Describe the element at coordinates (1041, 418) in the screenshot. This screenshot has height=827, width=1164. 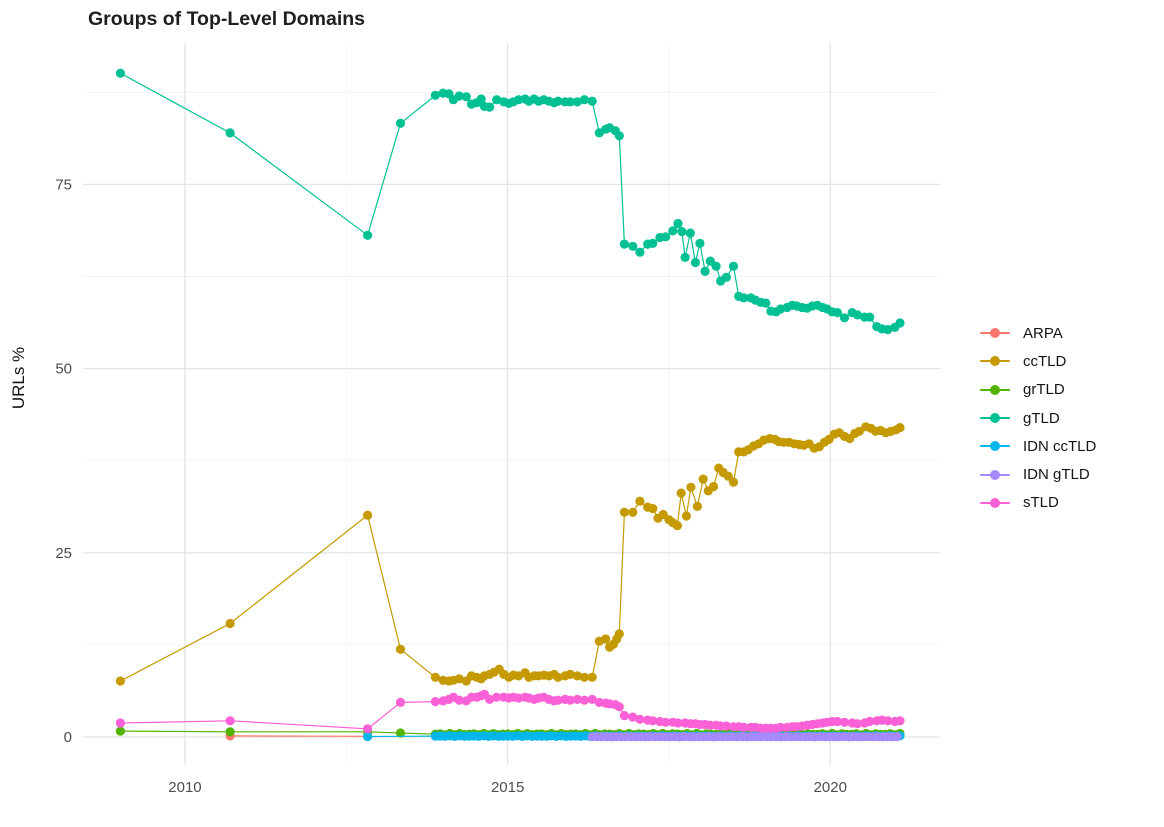
I see `legend-label: gTLD` at that location.